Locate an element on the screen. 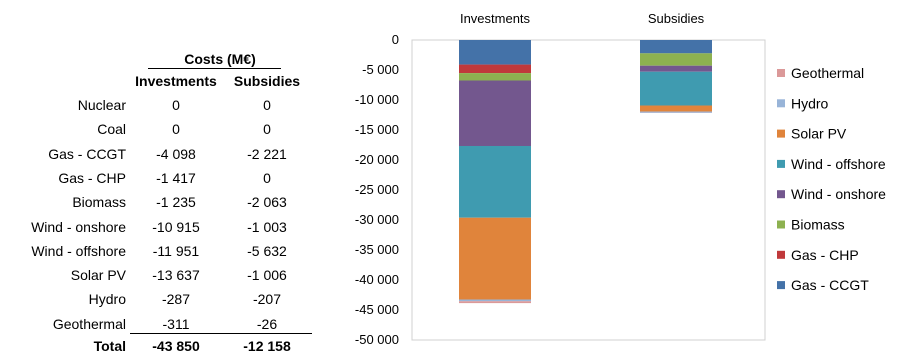  row-label: Geothermal is located at coordinates (89, 323).